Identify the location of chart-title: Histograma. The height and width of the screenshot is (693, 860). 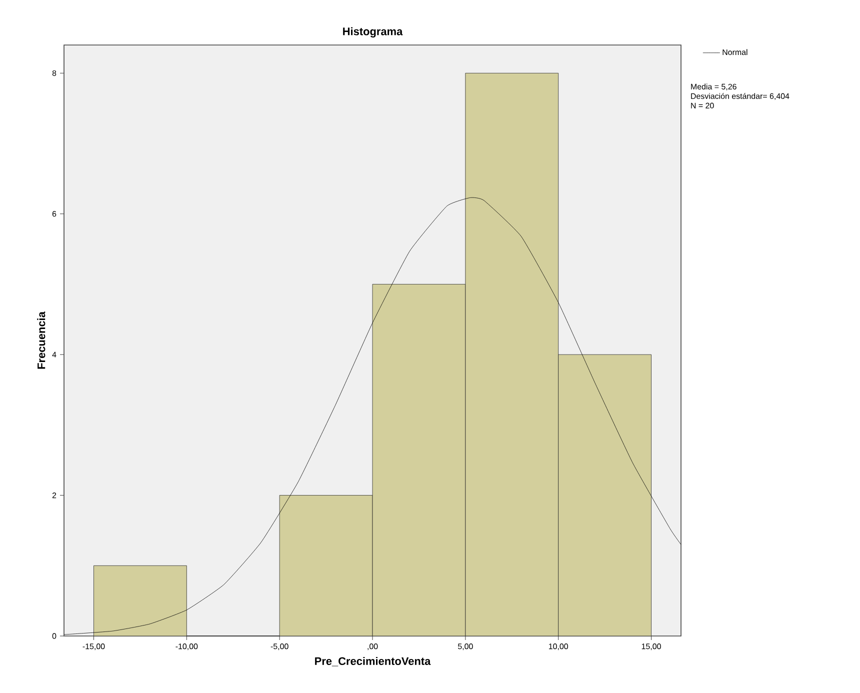
(373, 32).